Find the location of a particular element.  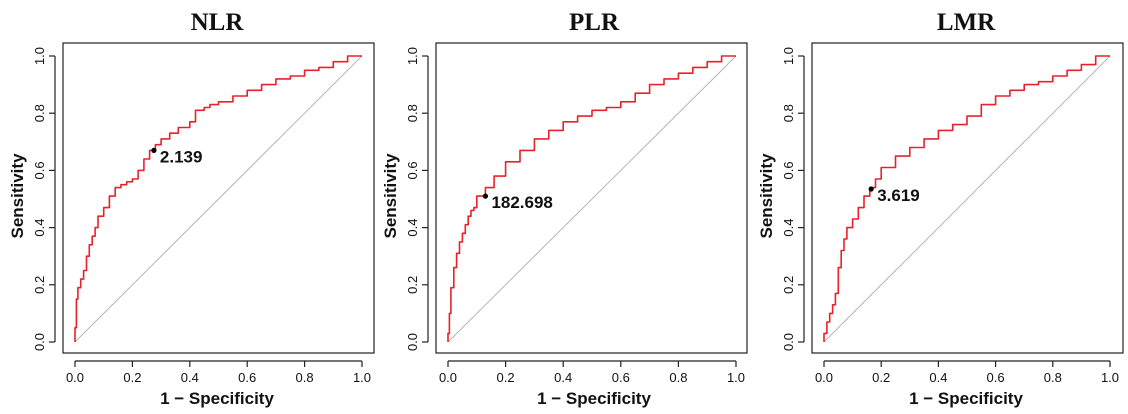

panel-title: NLR is located at coordinates (218, 22).